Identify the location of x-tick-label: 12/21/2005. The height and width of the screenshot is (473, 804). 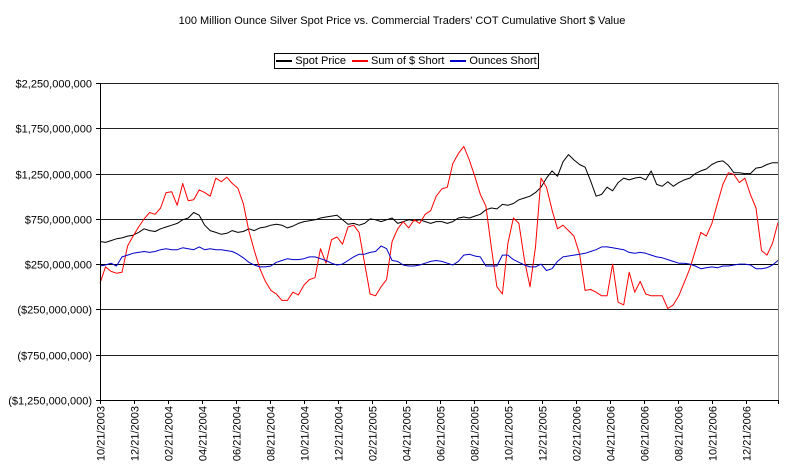
(544, 433).